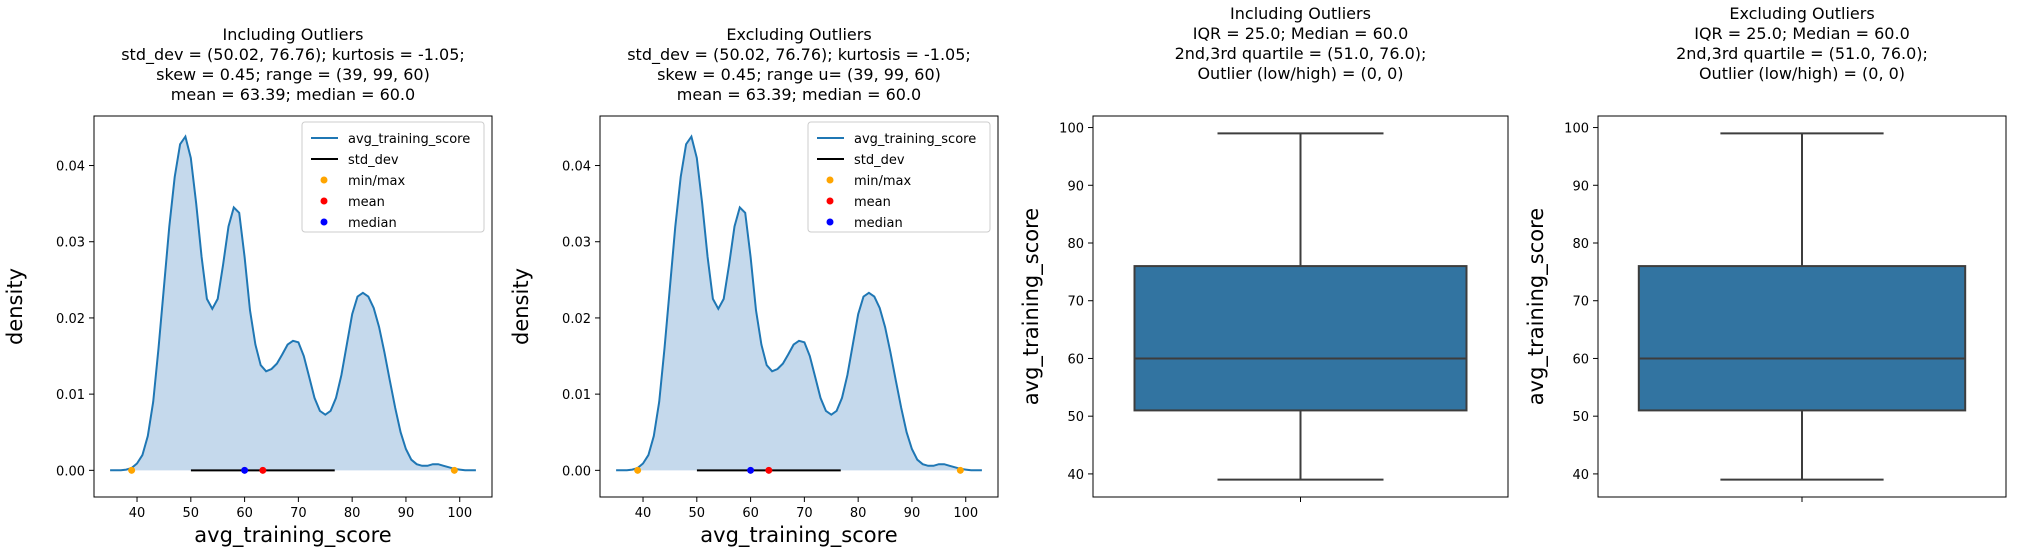  Describe the element at coordinates (799, 74) in the screenshot. I see `chart-title-line: skew = 0.45; range u= (39, 99, 60)` at that location.